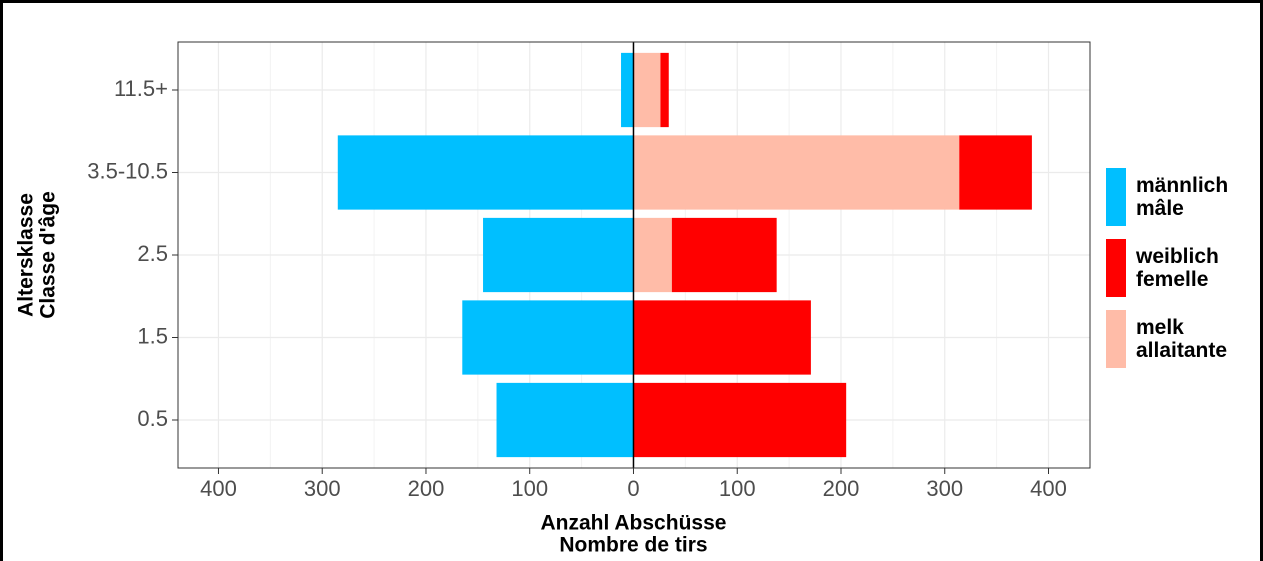 Image resolution: width=1263 pixels, height=561 pixels. I want to click on x-axis-title: Anzahl Abschüsse, so click(634, 523).